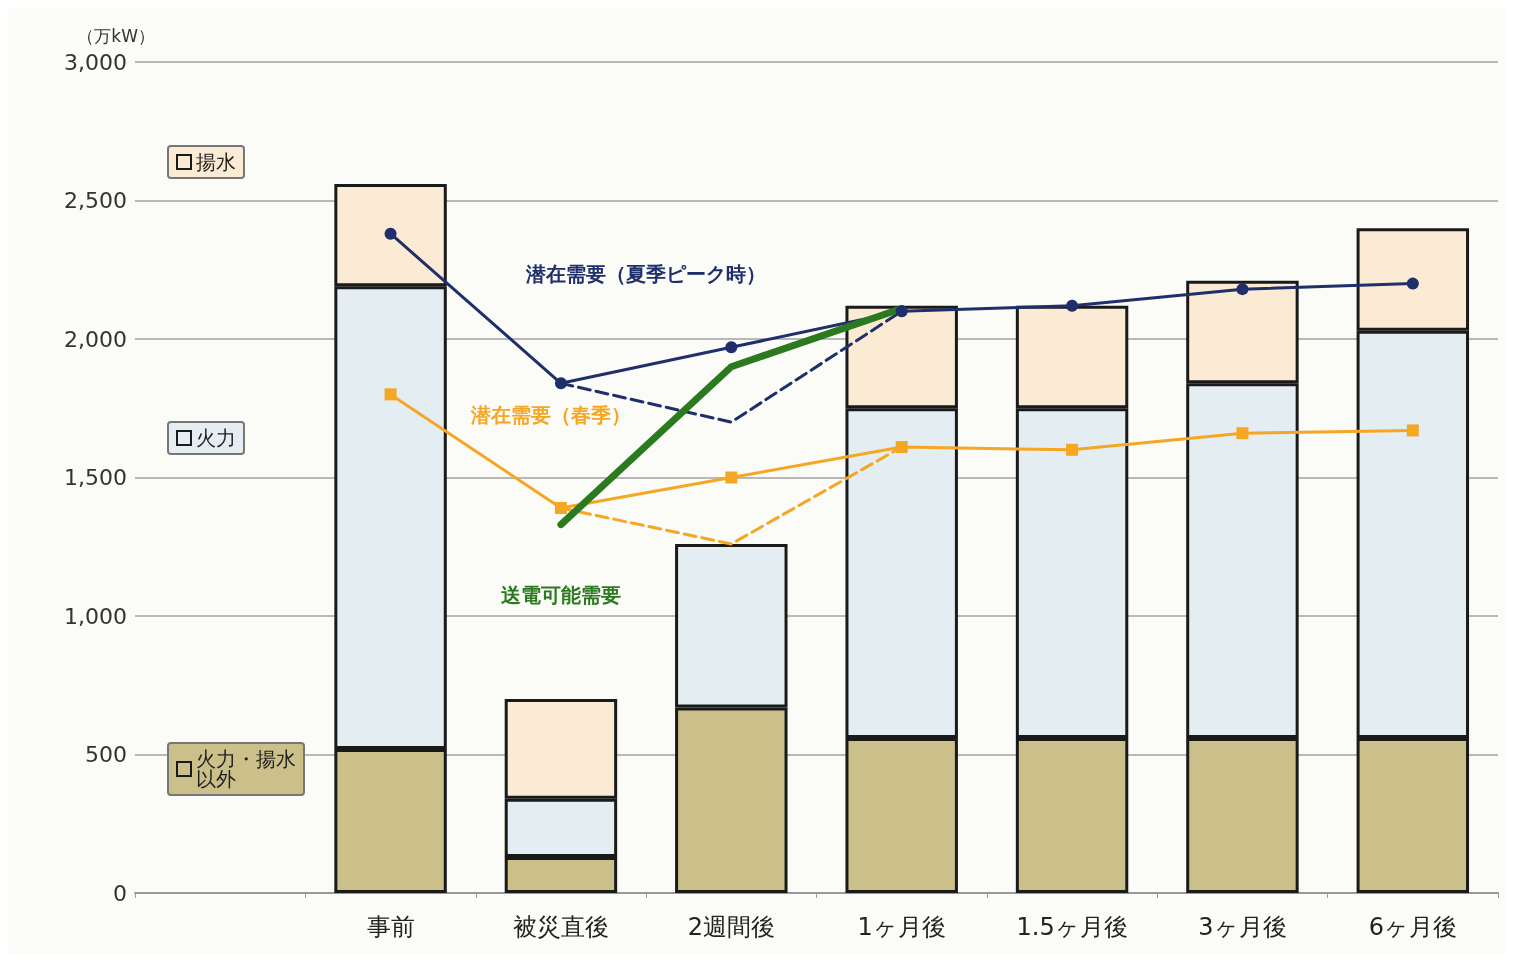  What do you see at coordinates (901, 927) in the screenshot?
I see `x-tick-label: 1ヶ月後` at bounding box center [901, 927].